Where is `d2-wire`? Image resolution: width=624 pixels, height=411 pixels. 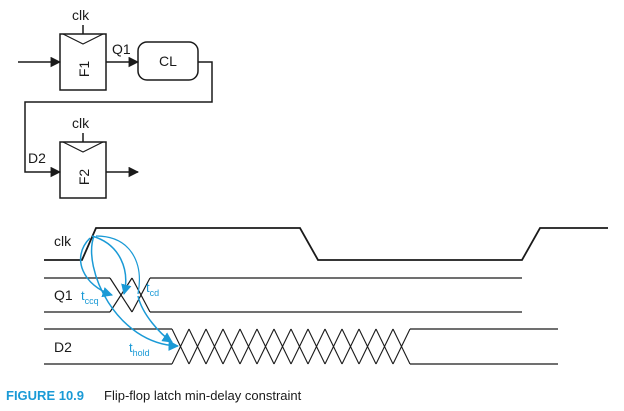 d2-wire is located at coordinates (118, 119).